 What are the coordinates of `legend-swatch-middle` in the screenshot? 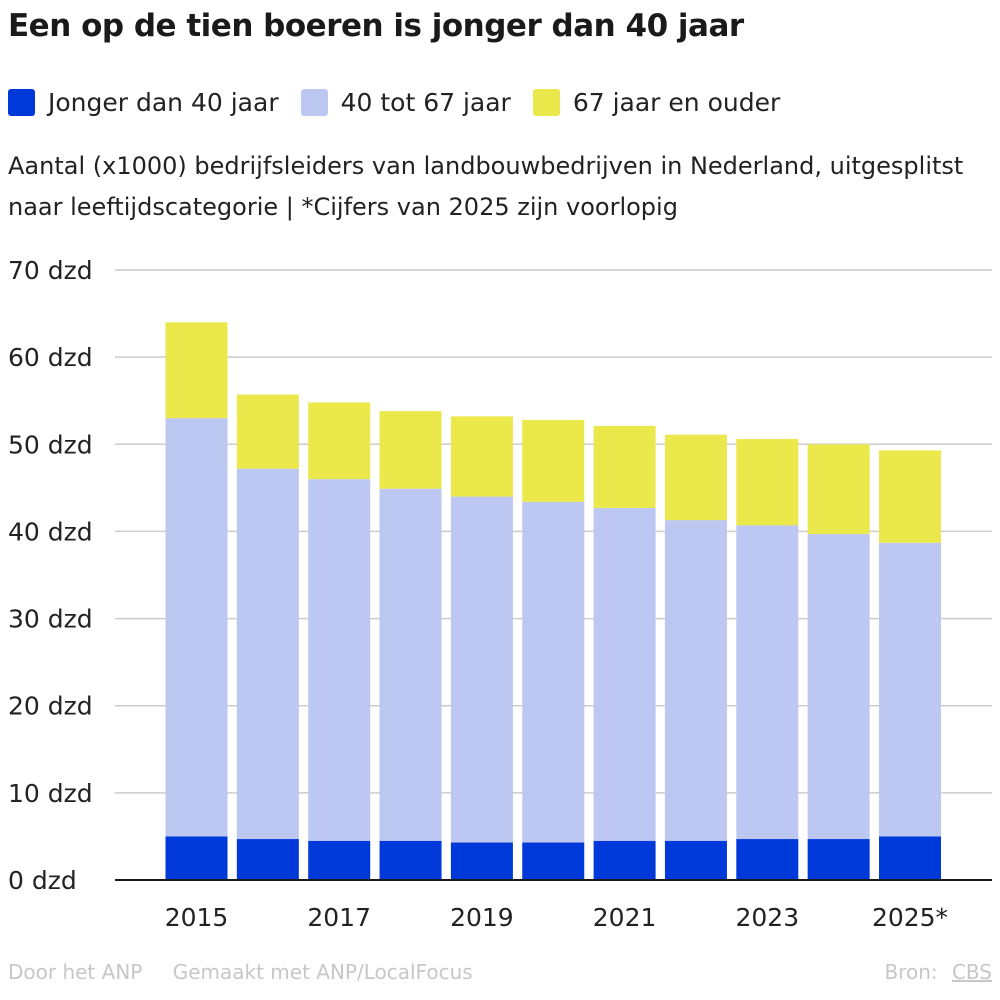 It's located at (314, 102).